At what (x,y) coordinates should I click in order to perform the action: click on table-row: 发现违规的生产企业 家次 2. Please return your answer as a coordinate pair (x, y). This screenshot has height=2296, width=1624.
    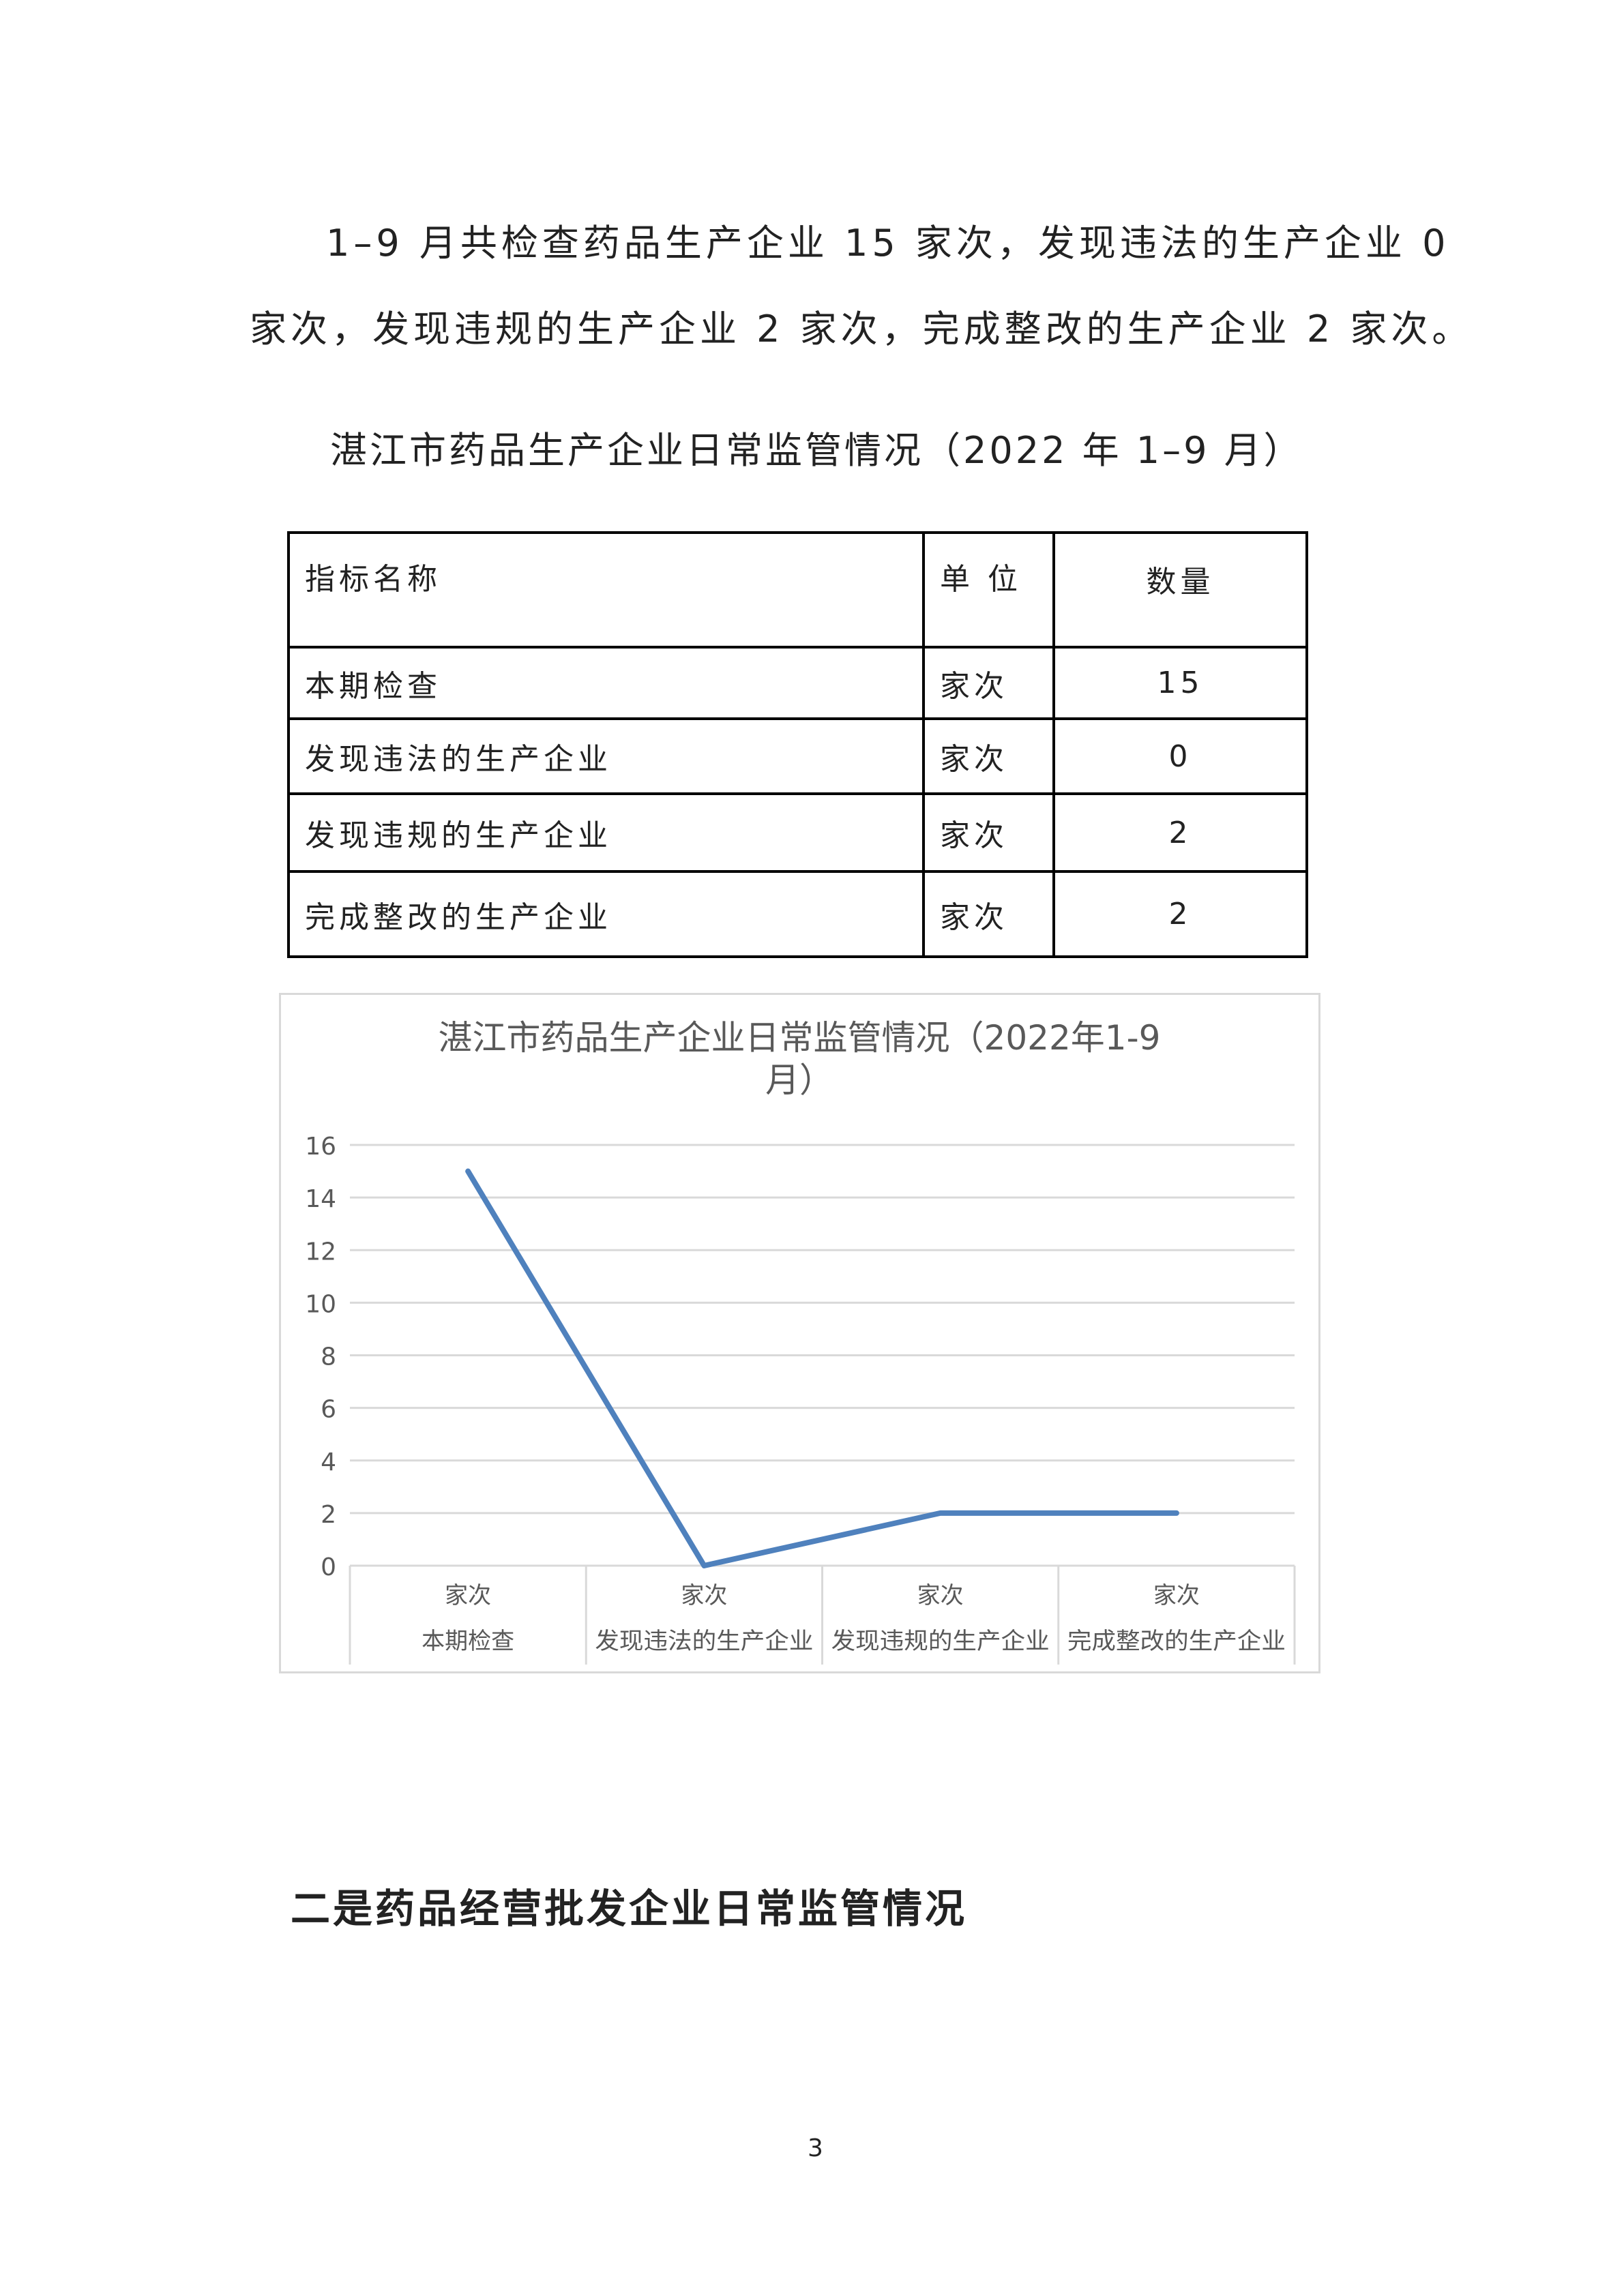
    Looking at the image, I should click on (797, 832).